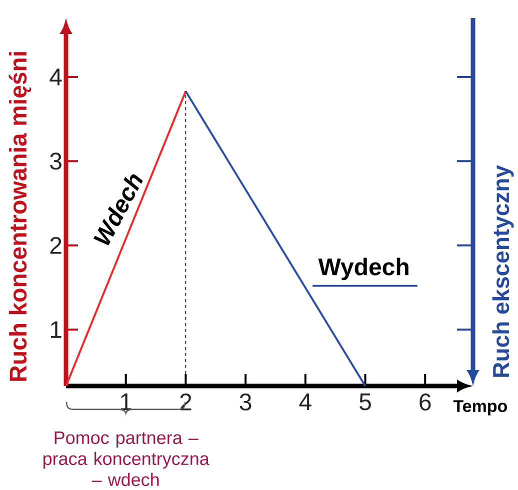 This screenshot has width=518, height=490. Describe the element at coordinates (126, 459) in the screenshot. I see `text: Pomoc partnera – praca koncentryczna – wdech` at that location.